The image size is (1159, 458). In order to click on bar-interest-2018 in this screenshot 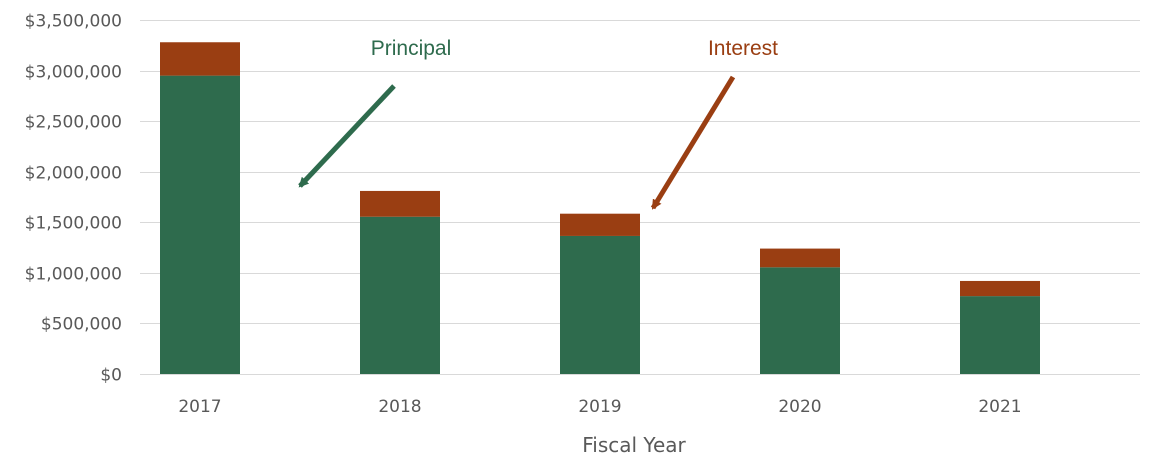, I will do `click(400, 203)`.